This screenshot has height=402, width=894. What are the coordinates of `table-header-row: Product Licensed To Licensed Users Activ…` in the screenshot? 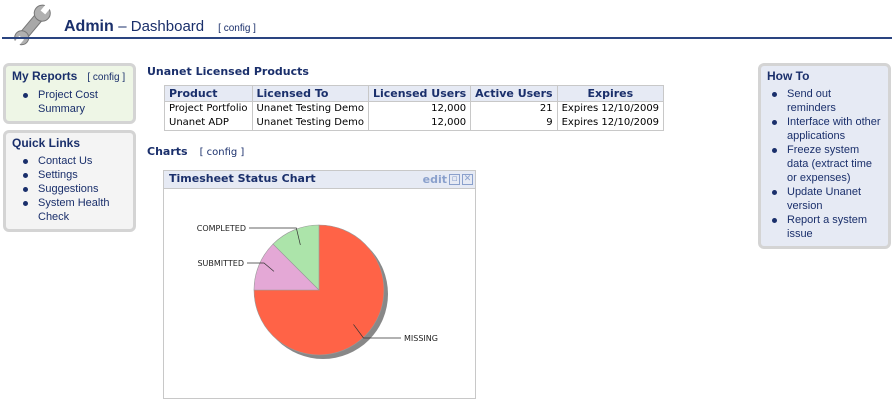 It's located at (414, 93).